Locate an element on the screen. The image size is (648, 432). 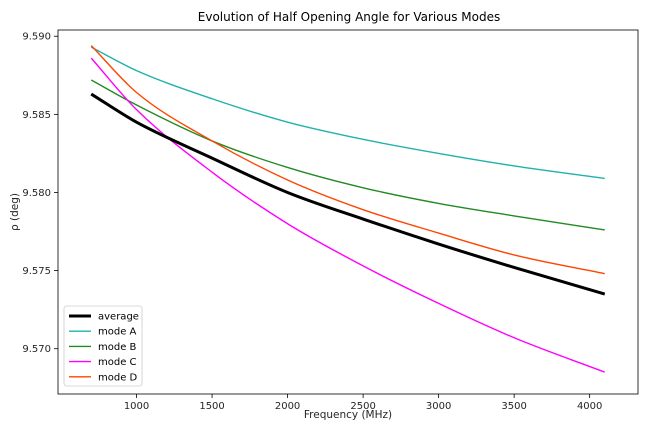
y-tick-label: 9.580 is located at coordinates (36, 193).